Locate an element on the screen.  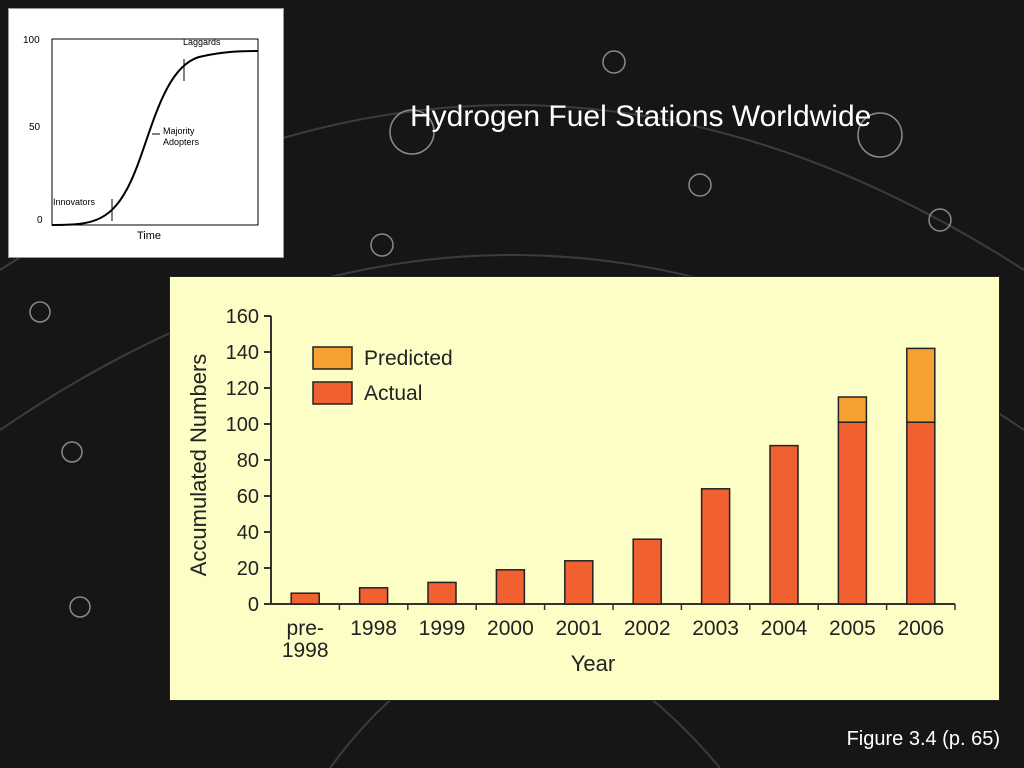
bar-actual-1998 is located at coordinates (373, 596).